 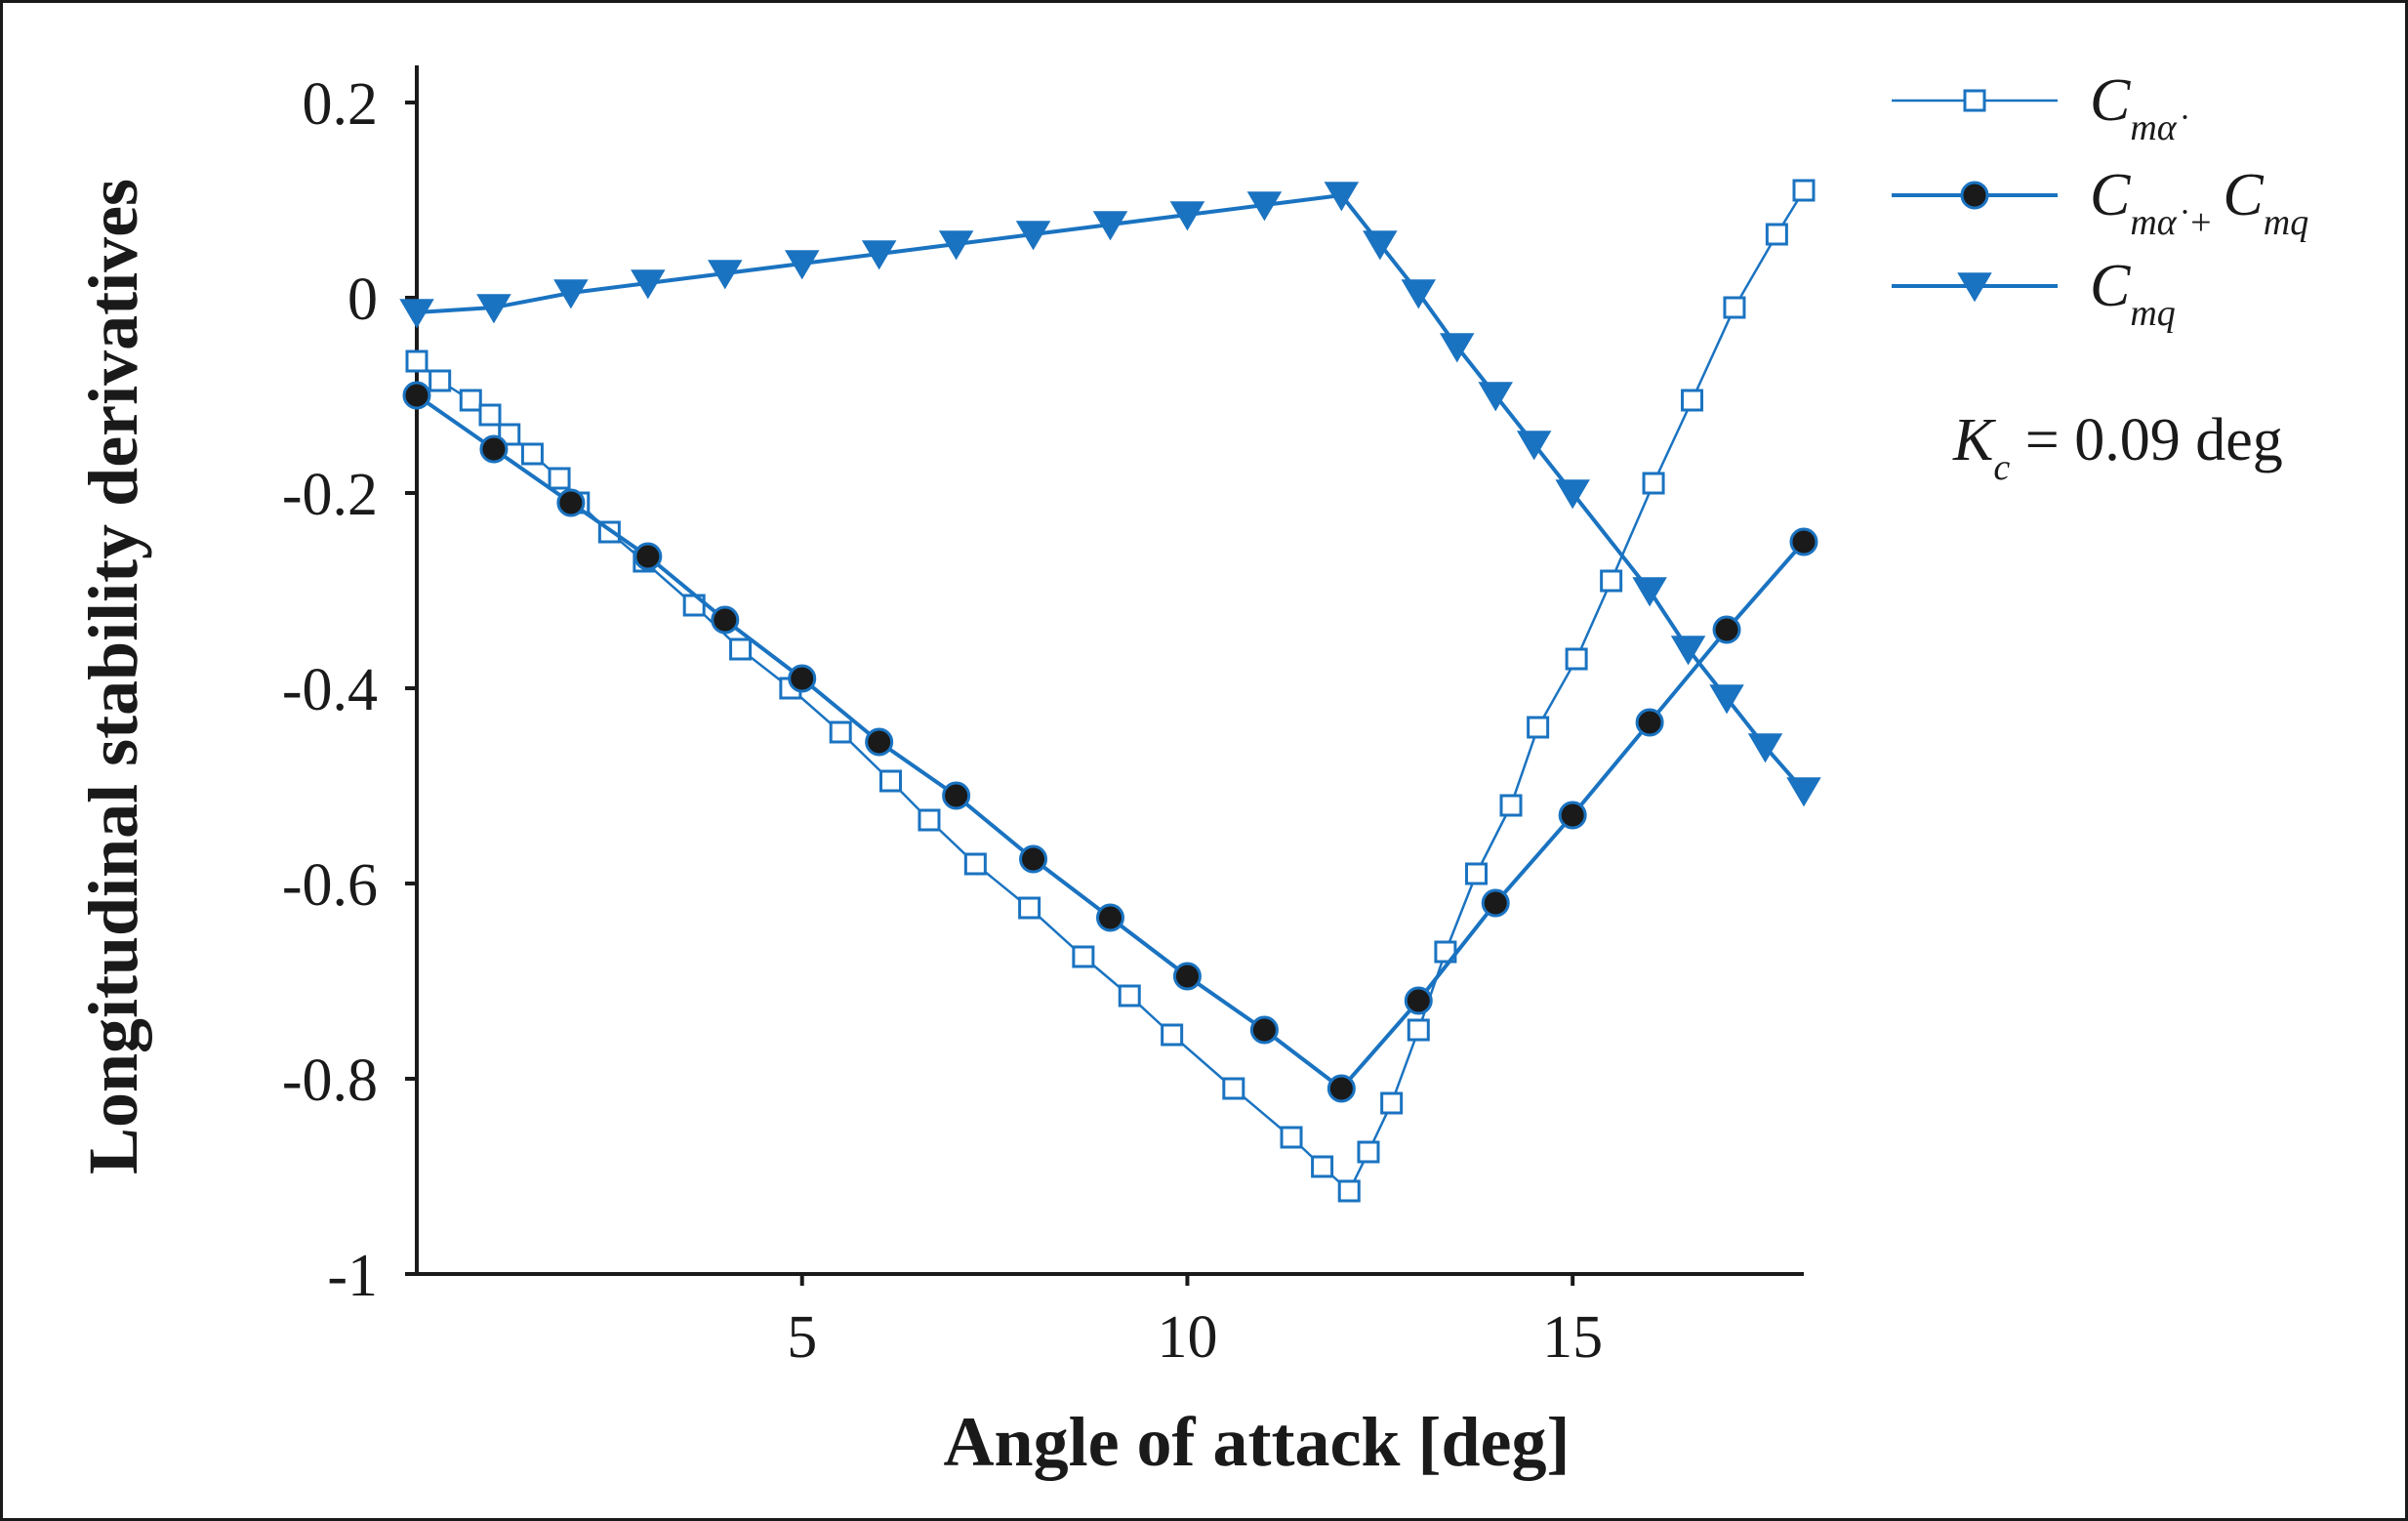 I want to click on legend-item-2: Cmα̇ + Cmq, so click(x=2100, y=202).